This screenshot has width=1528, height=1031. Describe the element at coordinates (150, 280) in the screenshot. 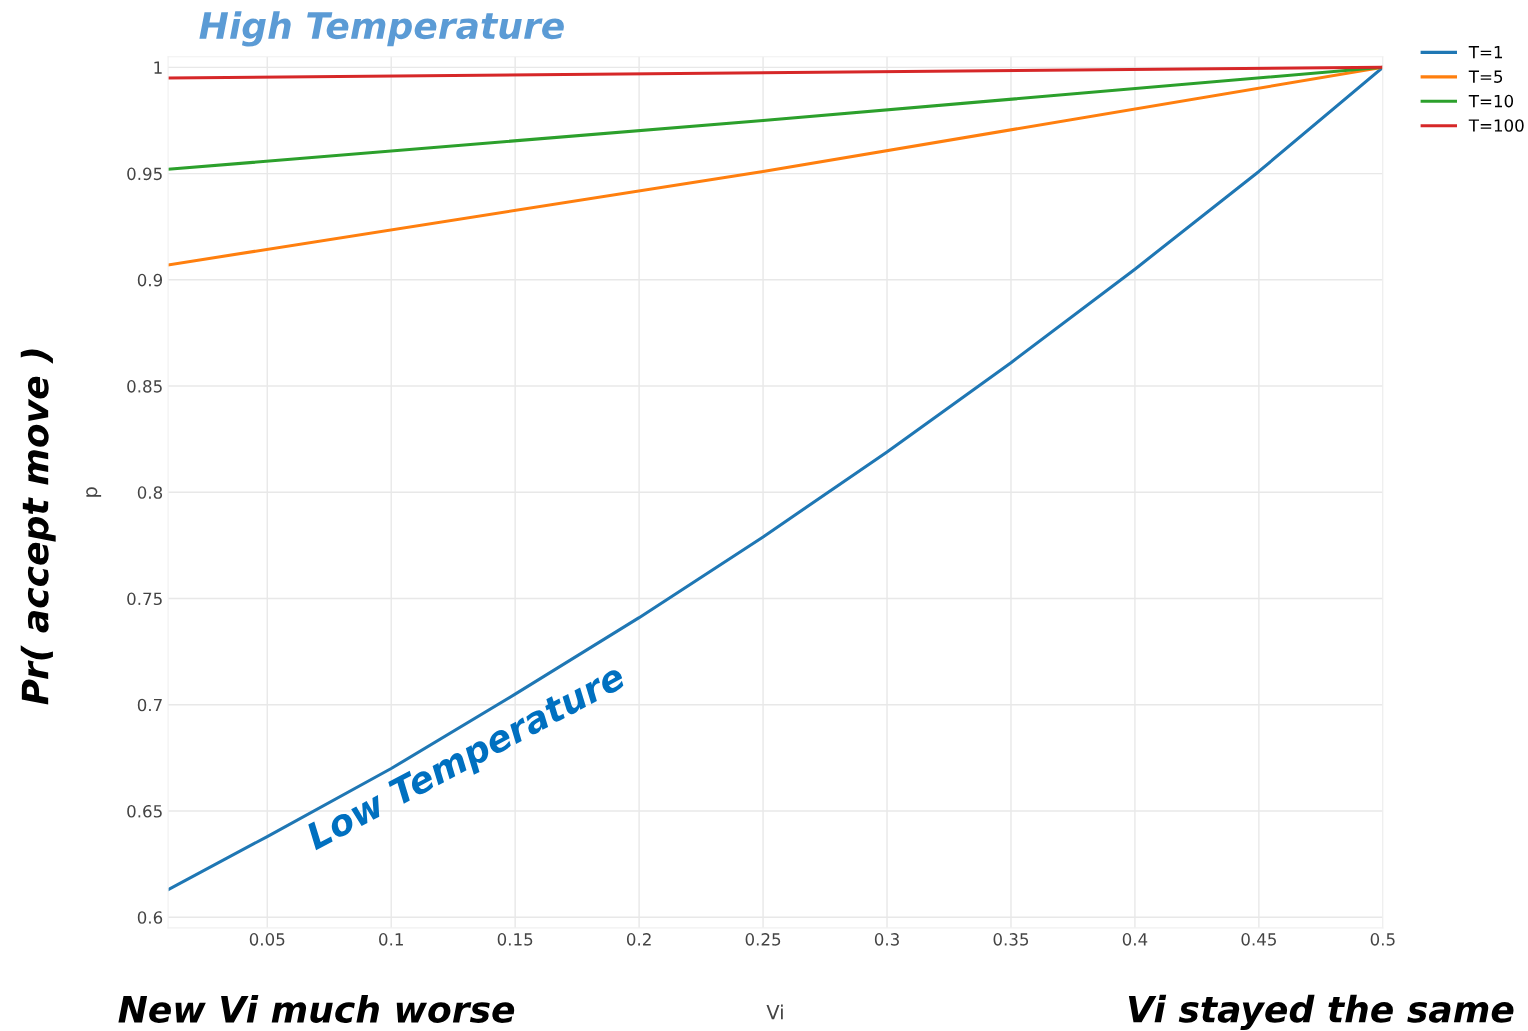

I see `y-tick-label: 0.9` at that location.